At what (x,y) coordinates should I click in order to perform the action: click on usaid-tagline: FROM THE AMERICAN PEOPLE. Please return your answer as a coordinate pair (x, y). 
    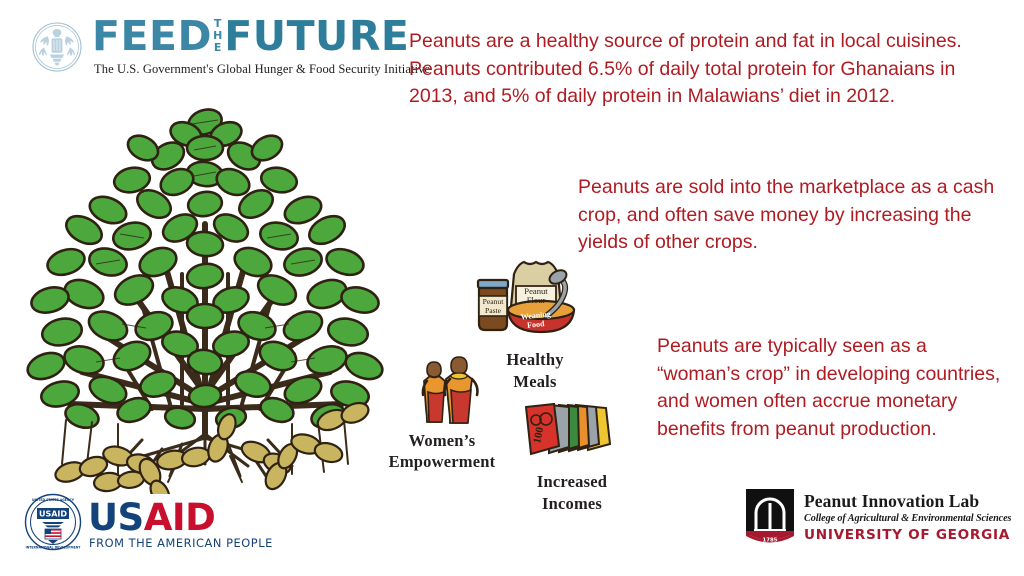
    Looking at the image, I should click on (181, 543).